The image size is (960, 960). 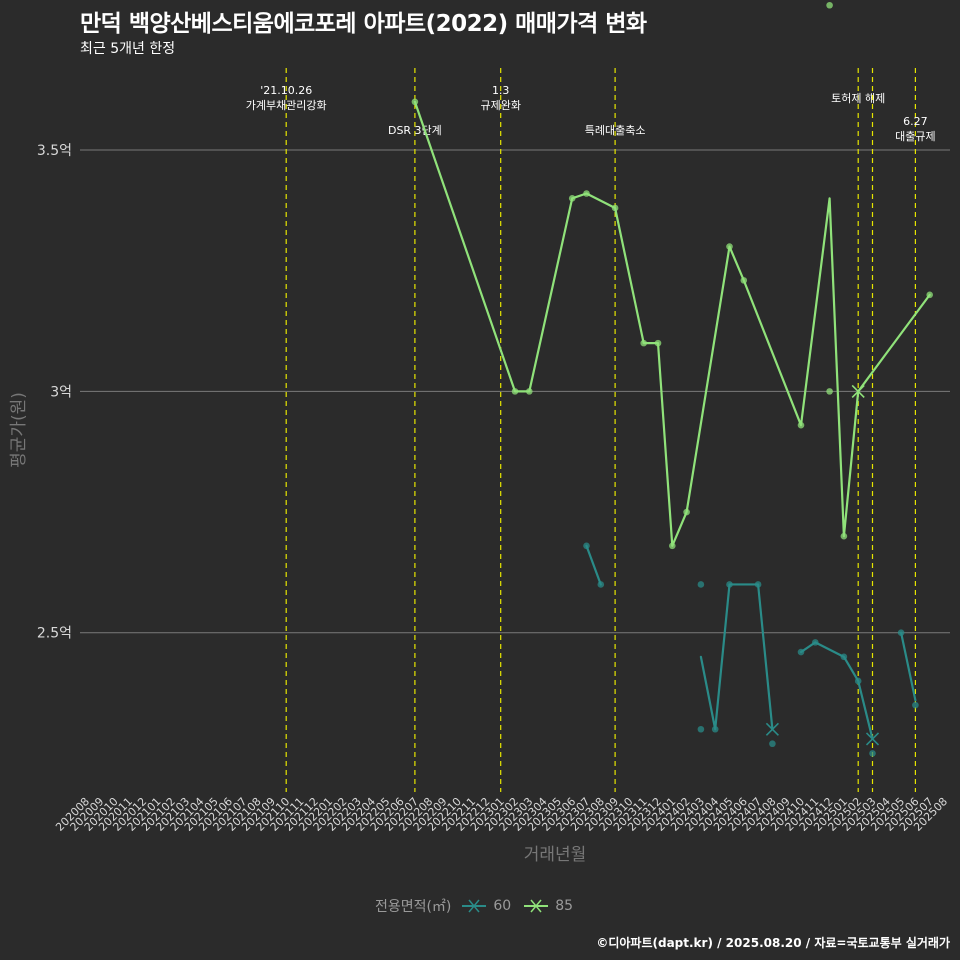 What do you see at coordinates (363, 24) in the screenshot?
I see `chart-title: 만덕 백양산베스티움에코포레 아파트(2022) 매매가격 변화` at bounding box center [363, 24].